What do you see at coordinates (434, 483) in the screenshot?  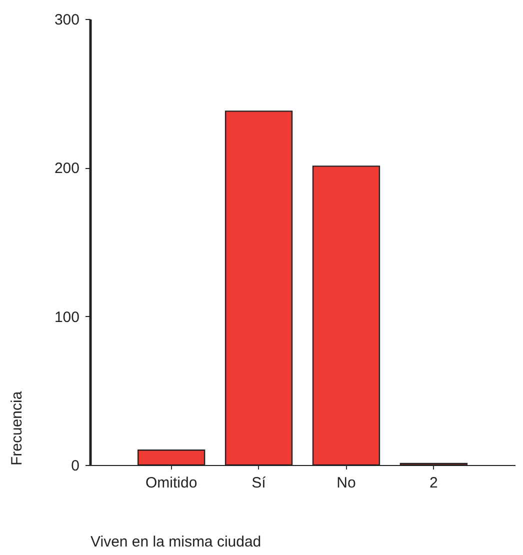 I see `x-tick-label: 2` at bounding box center [434, 483].